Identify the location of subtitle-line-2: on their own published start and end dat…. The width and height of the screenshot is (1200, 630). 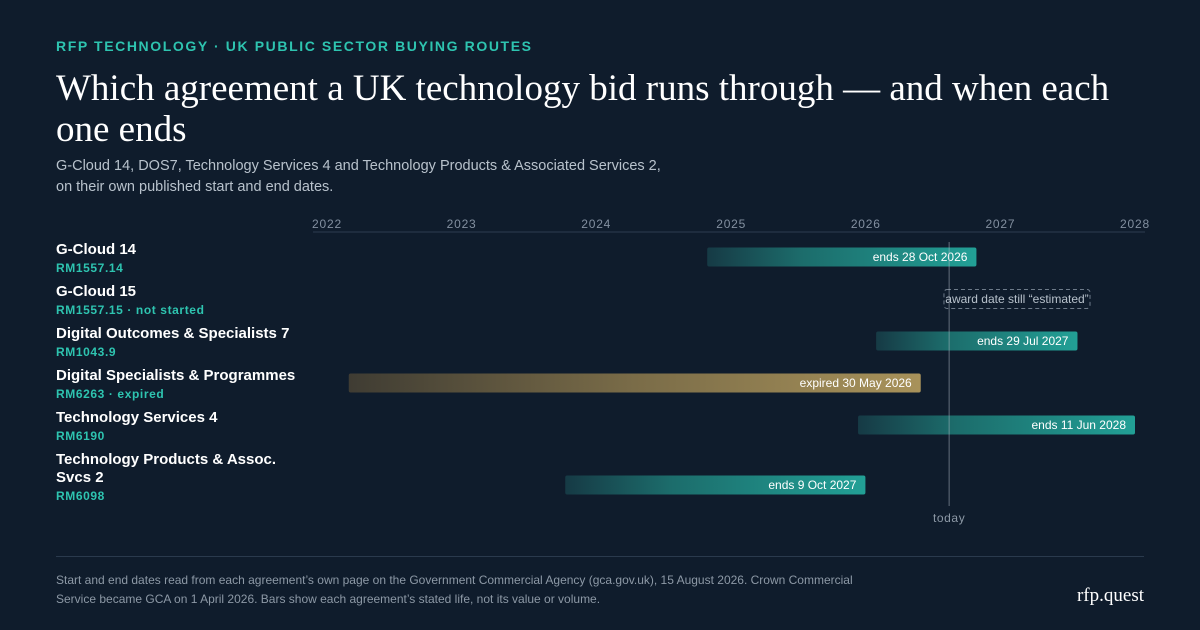
(195, 187).